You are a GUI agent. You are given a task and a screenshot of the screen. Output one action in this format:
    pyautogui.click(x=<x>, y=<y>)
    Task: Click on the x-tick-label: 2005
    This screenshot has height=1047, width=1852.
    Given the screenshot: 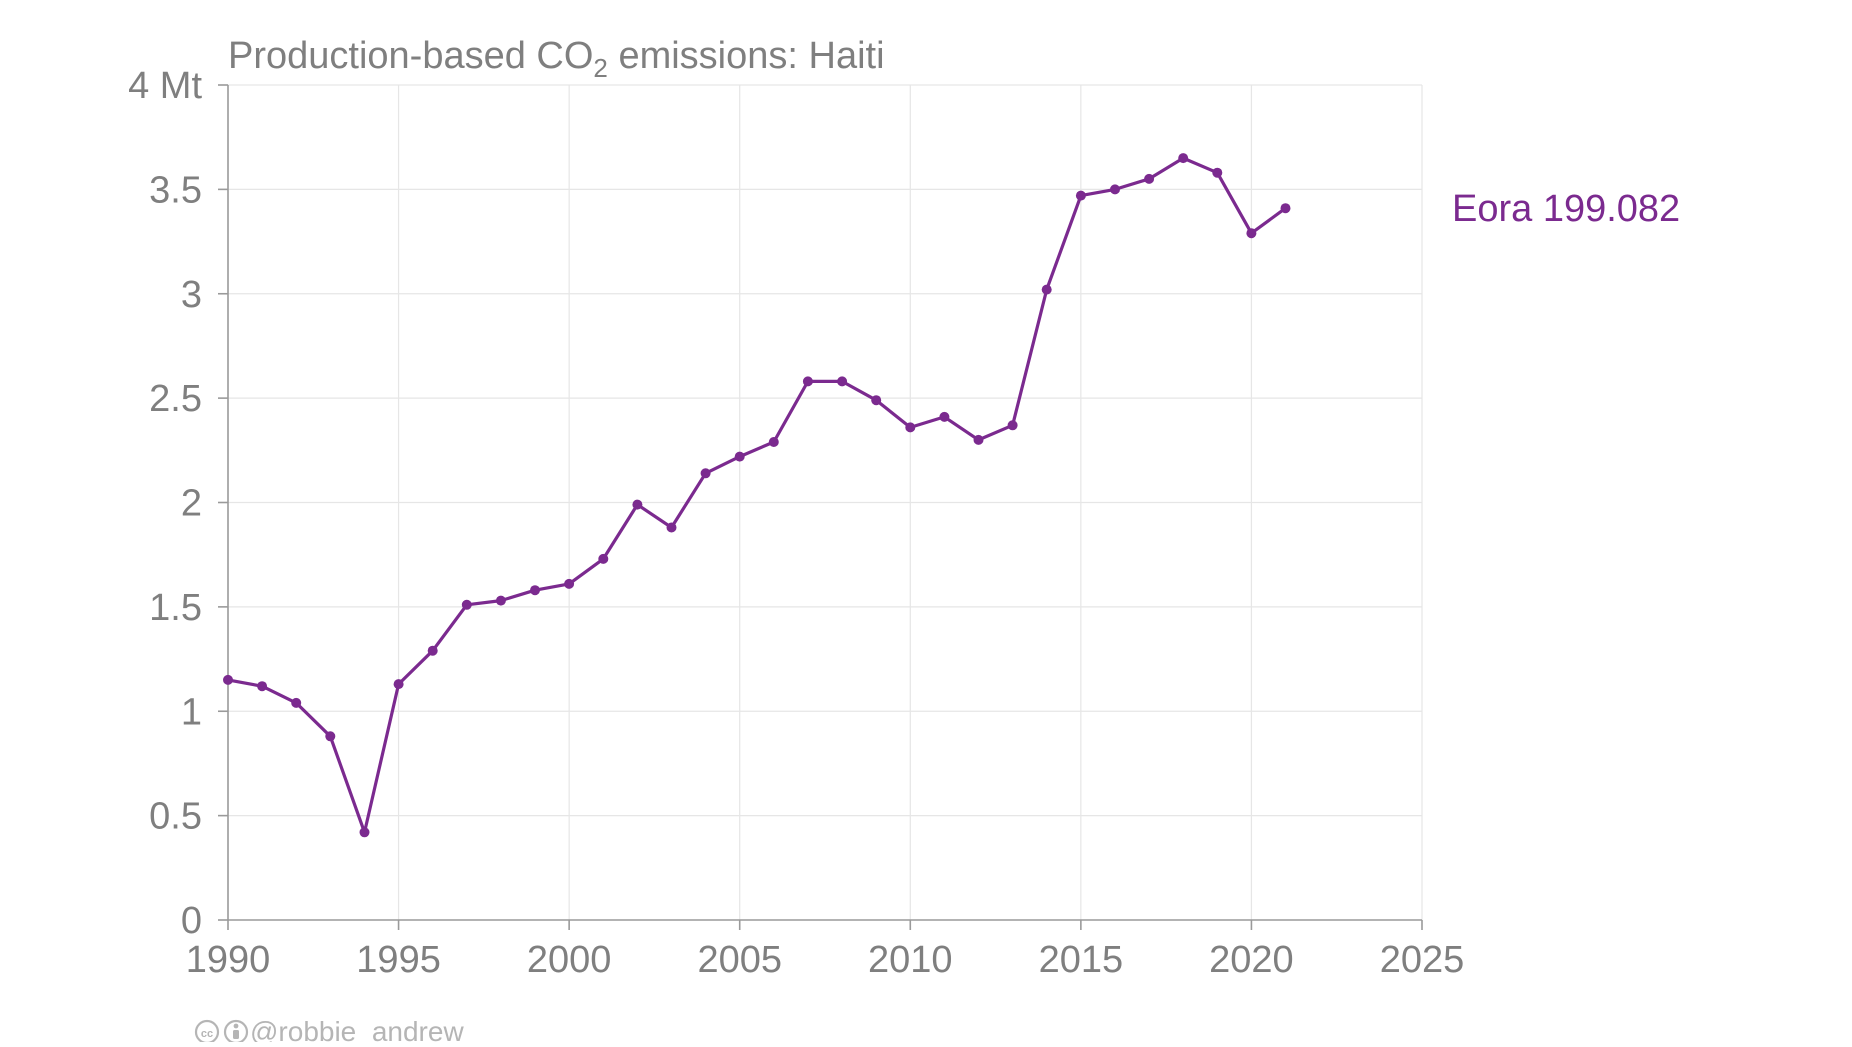 What is the action you would take?
    pyautogui.click(x=739, y=960)
    